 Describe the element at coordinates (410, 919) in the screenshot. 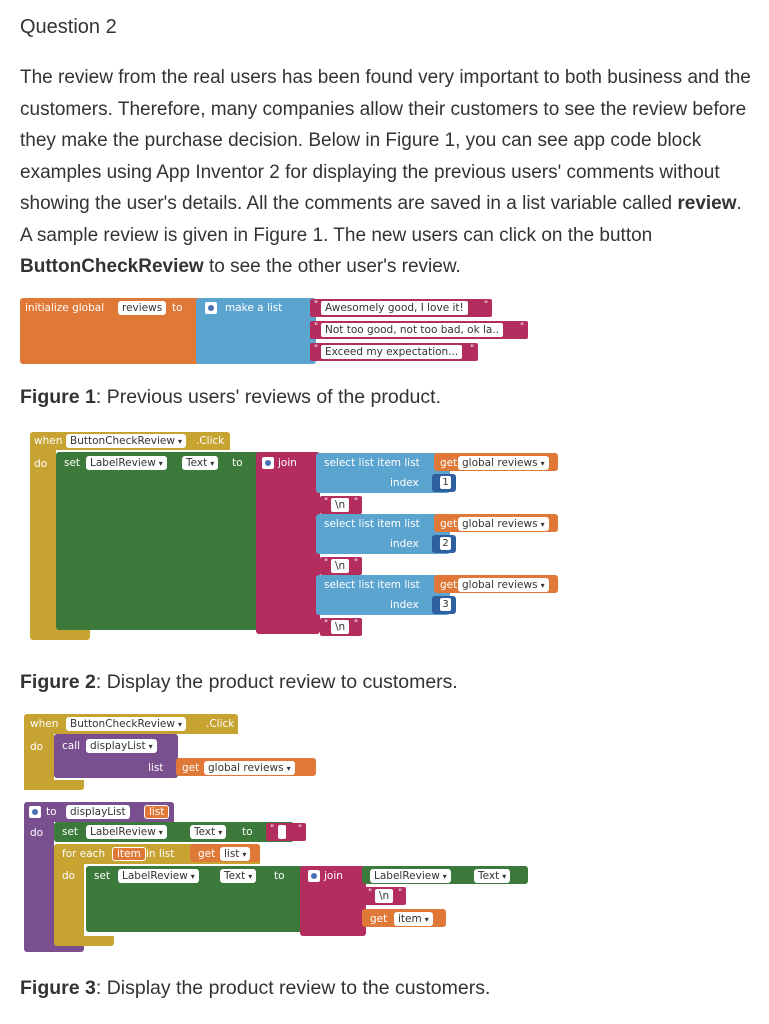

I see `get-item-name: item` at that location.